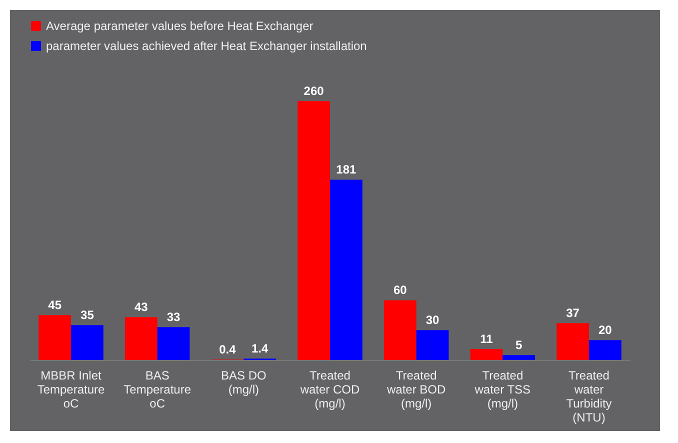  I want to click on x-tick-label: Treated water TSS (mg/l), so click(502, 389).